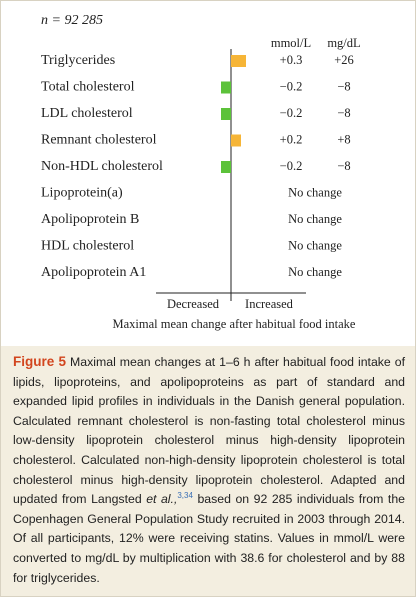 The image size is (416, 597). What do you see at coordinates (291, 60) in the screenshot?
I see `value-label: +0.3` at bounding box center [291, 60].